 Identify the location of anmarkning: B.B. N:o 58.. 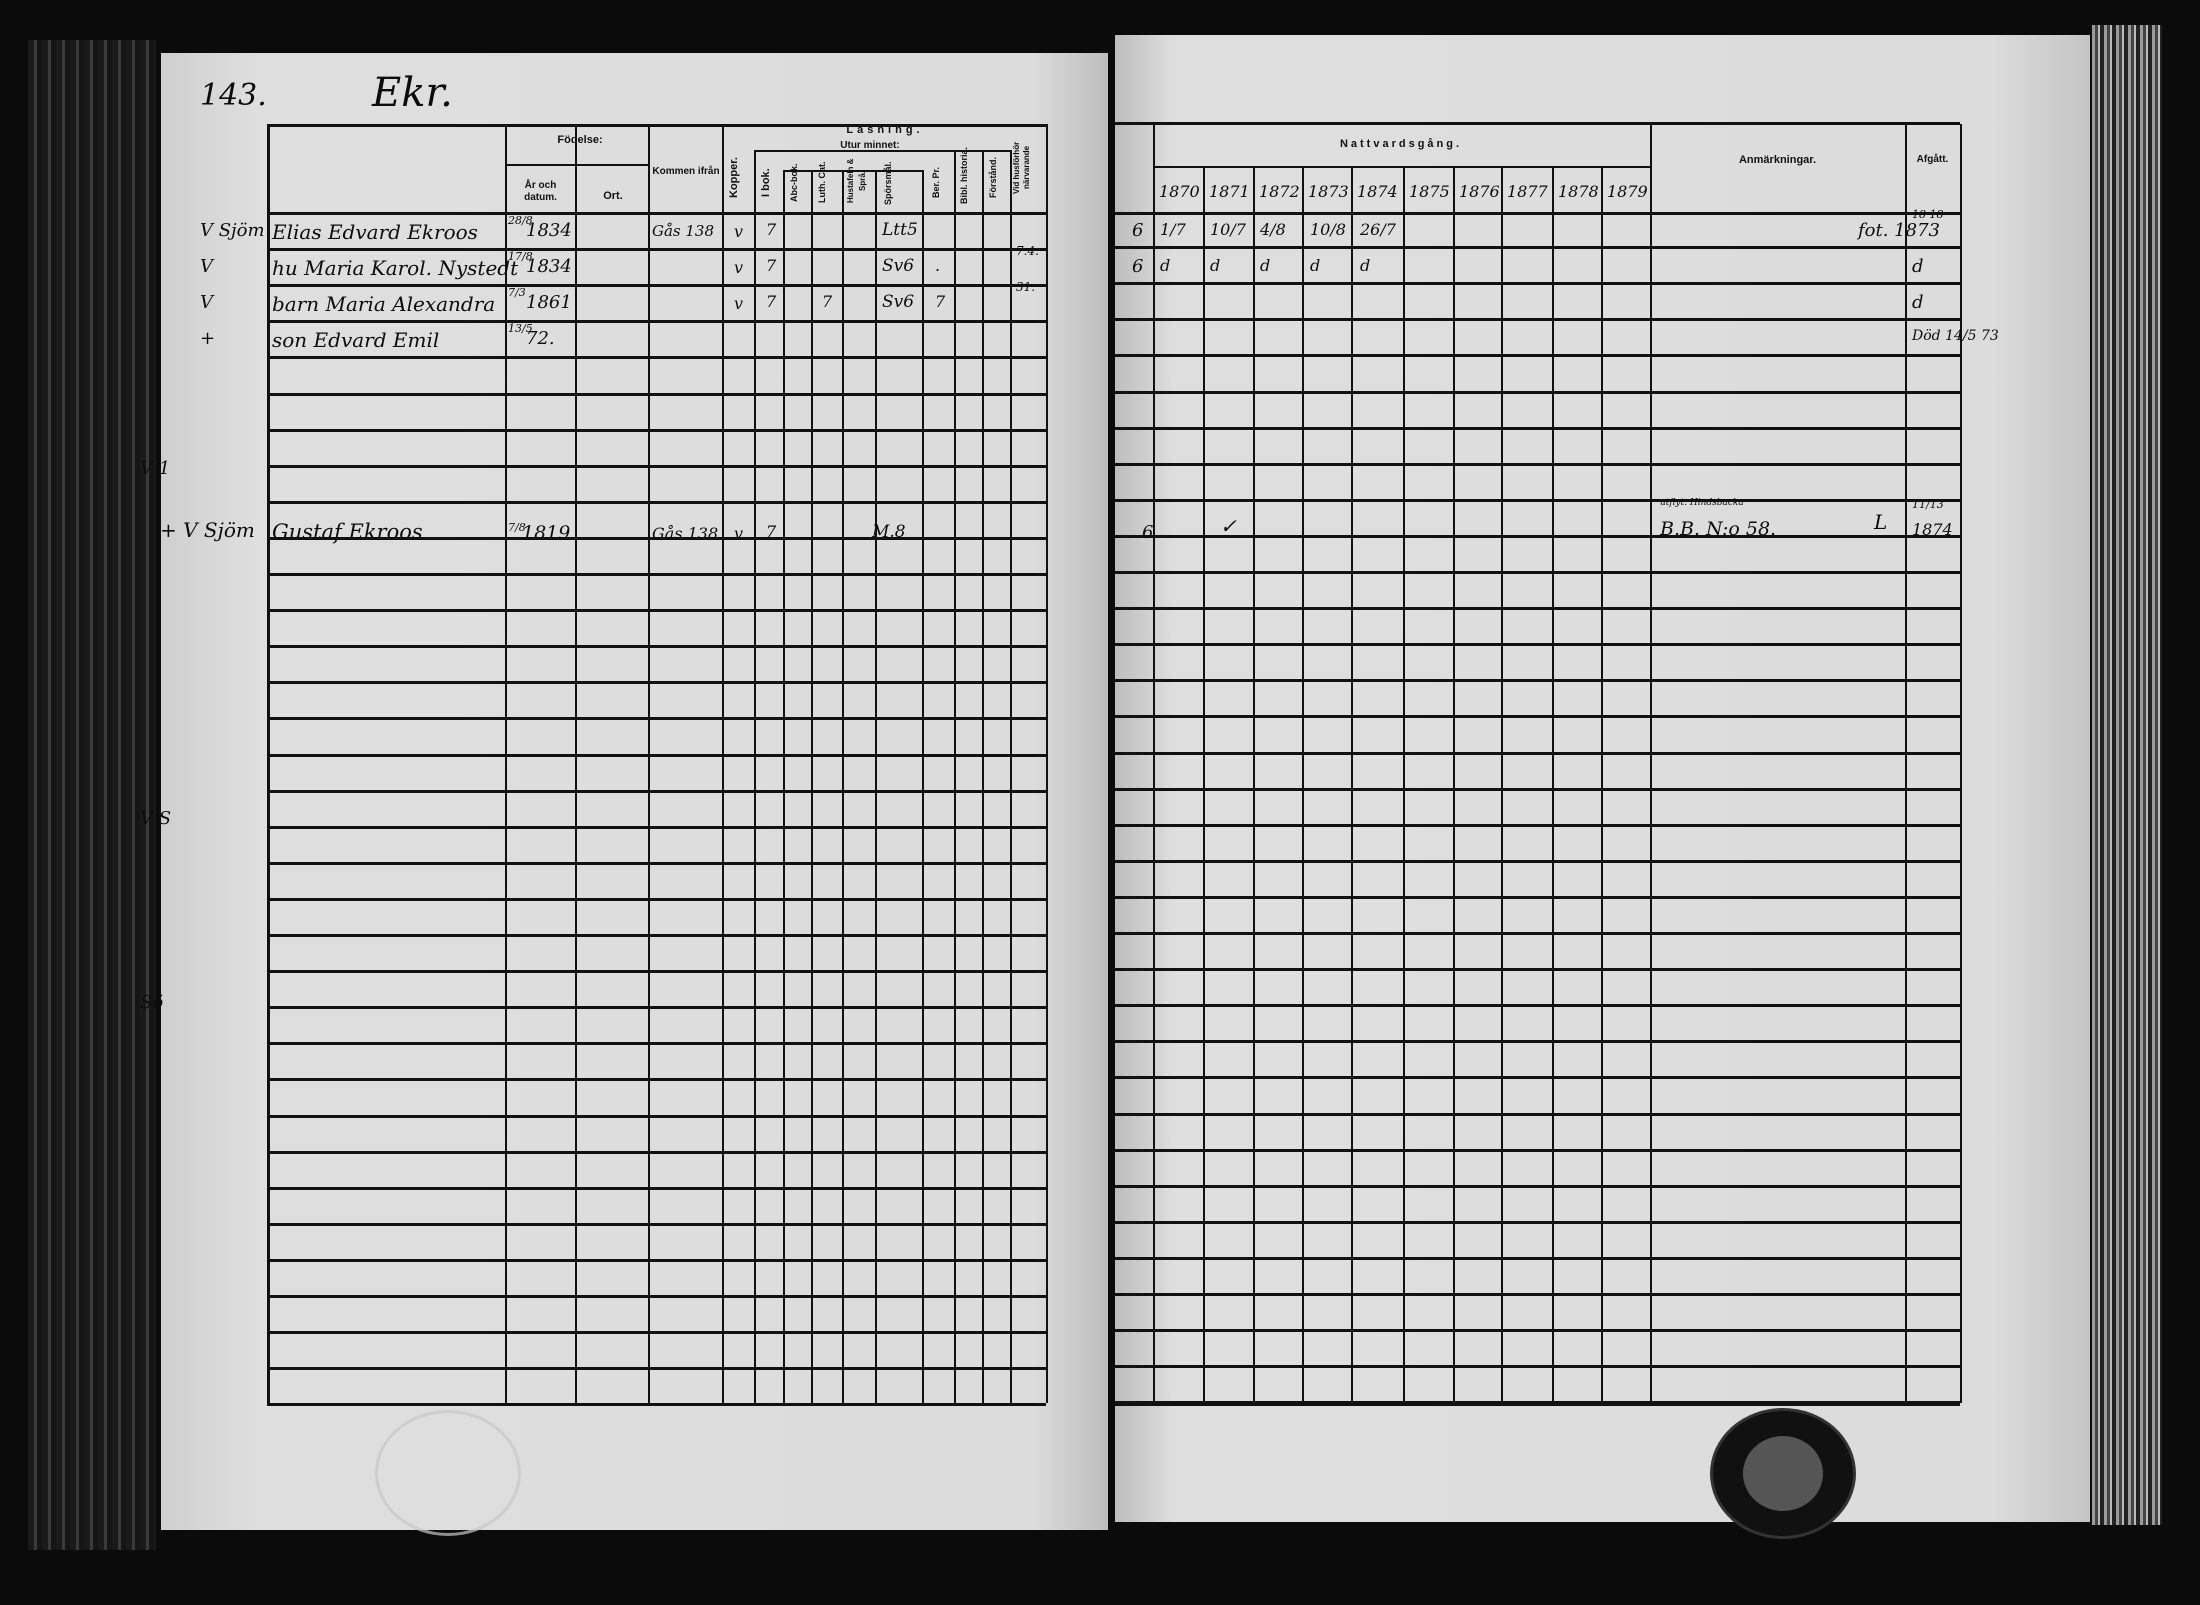
(1718, 529).